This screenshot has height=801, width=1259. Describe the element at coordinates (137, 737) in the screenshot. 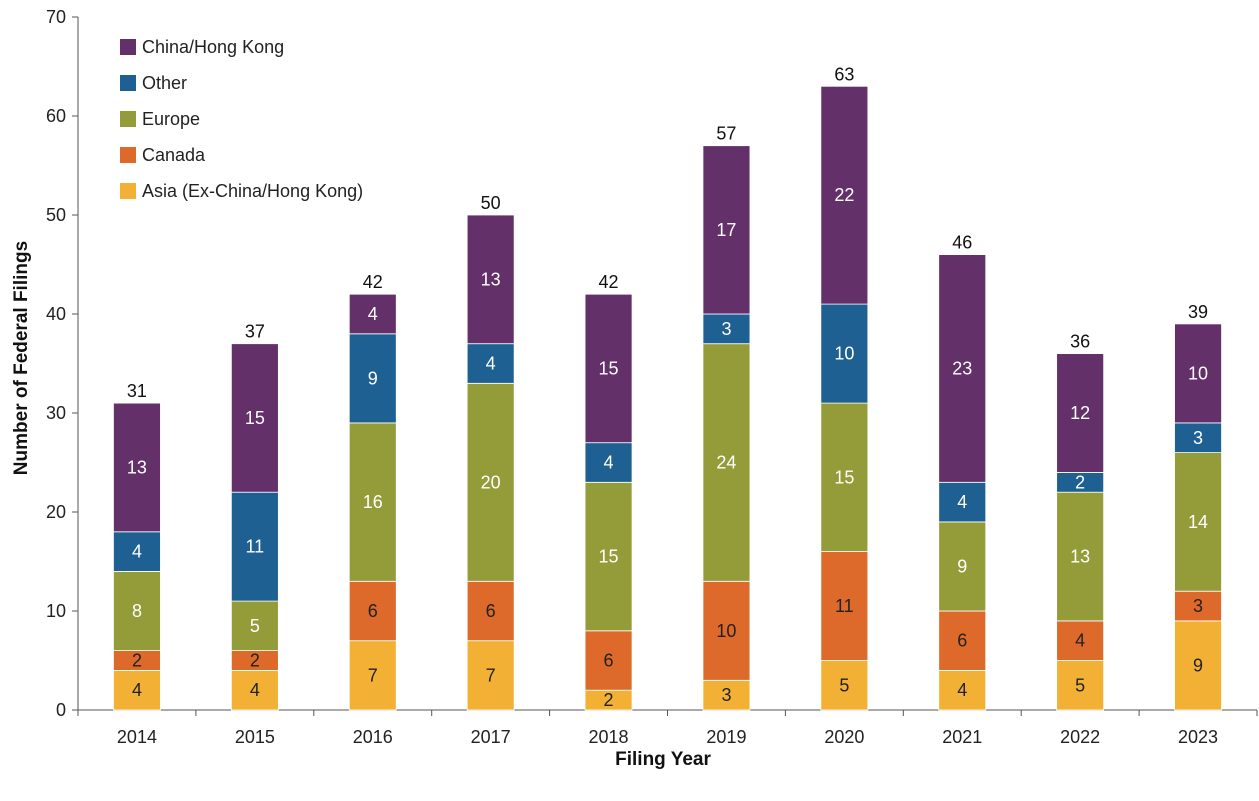

I see `x-tick-label: 2014` at that location.